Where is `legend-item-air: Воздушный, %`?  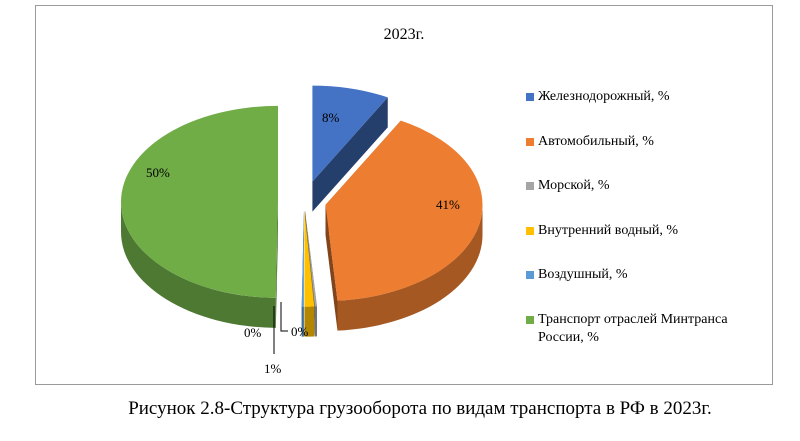
legend-item-air: Воздушный, % is located at coordinates (646, 275).